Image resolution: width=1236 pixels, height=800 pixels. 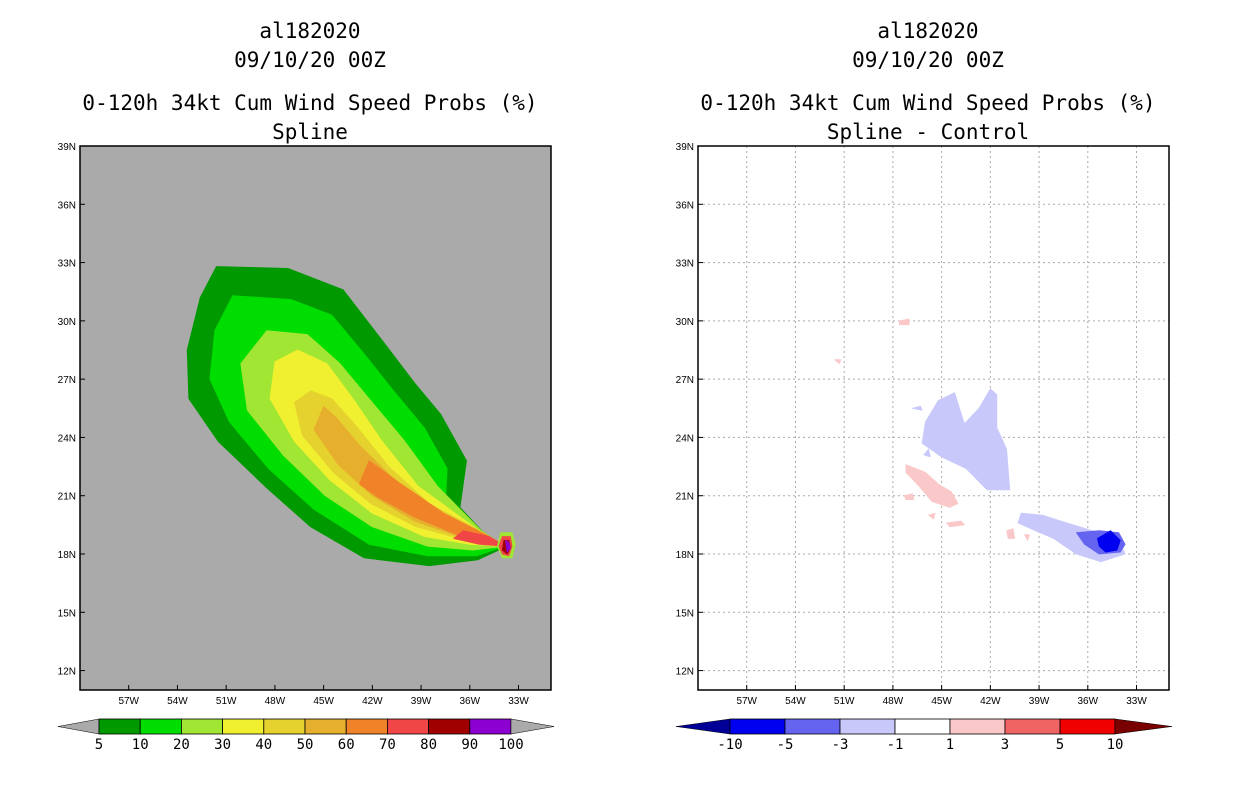 What do you see at coordinates (1136, 701) in the screenshot?
I see `right-xtick-label-33W: 33W` at bounding box center [1136, 701].